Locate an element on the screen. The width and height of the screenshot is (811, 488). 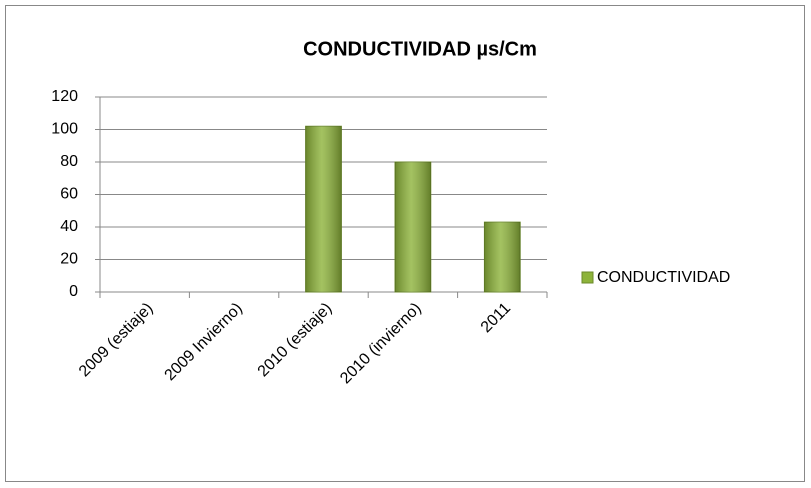
y-tick-label: 40 is located at coordinates (69, 226).